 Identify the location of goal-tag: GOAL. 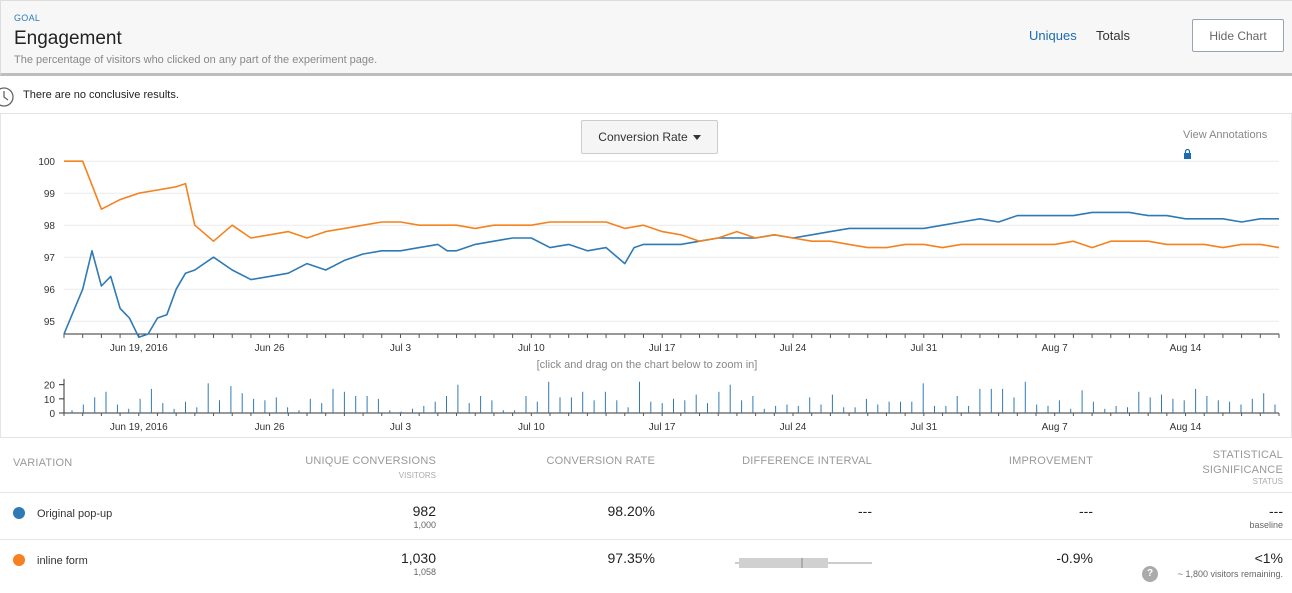
(27, 18).